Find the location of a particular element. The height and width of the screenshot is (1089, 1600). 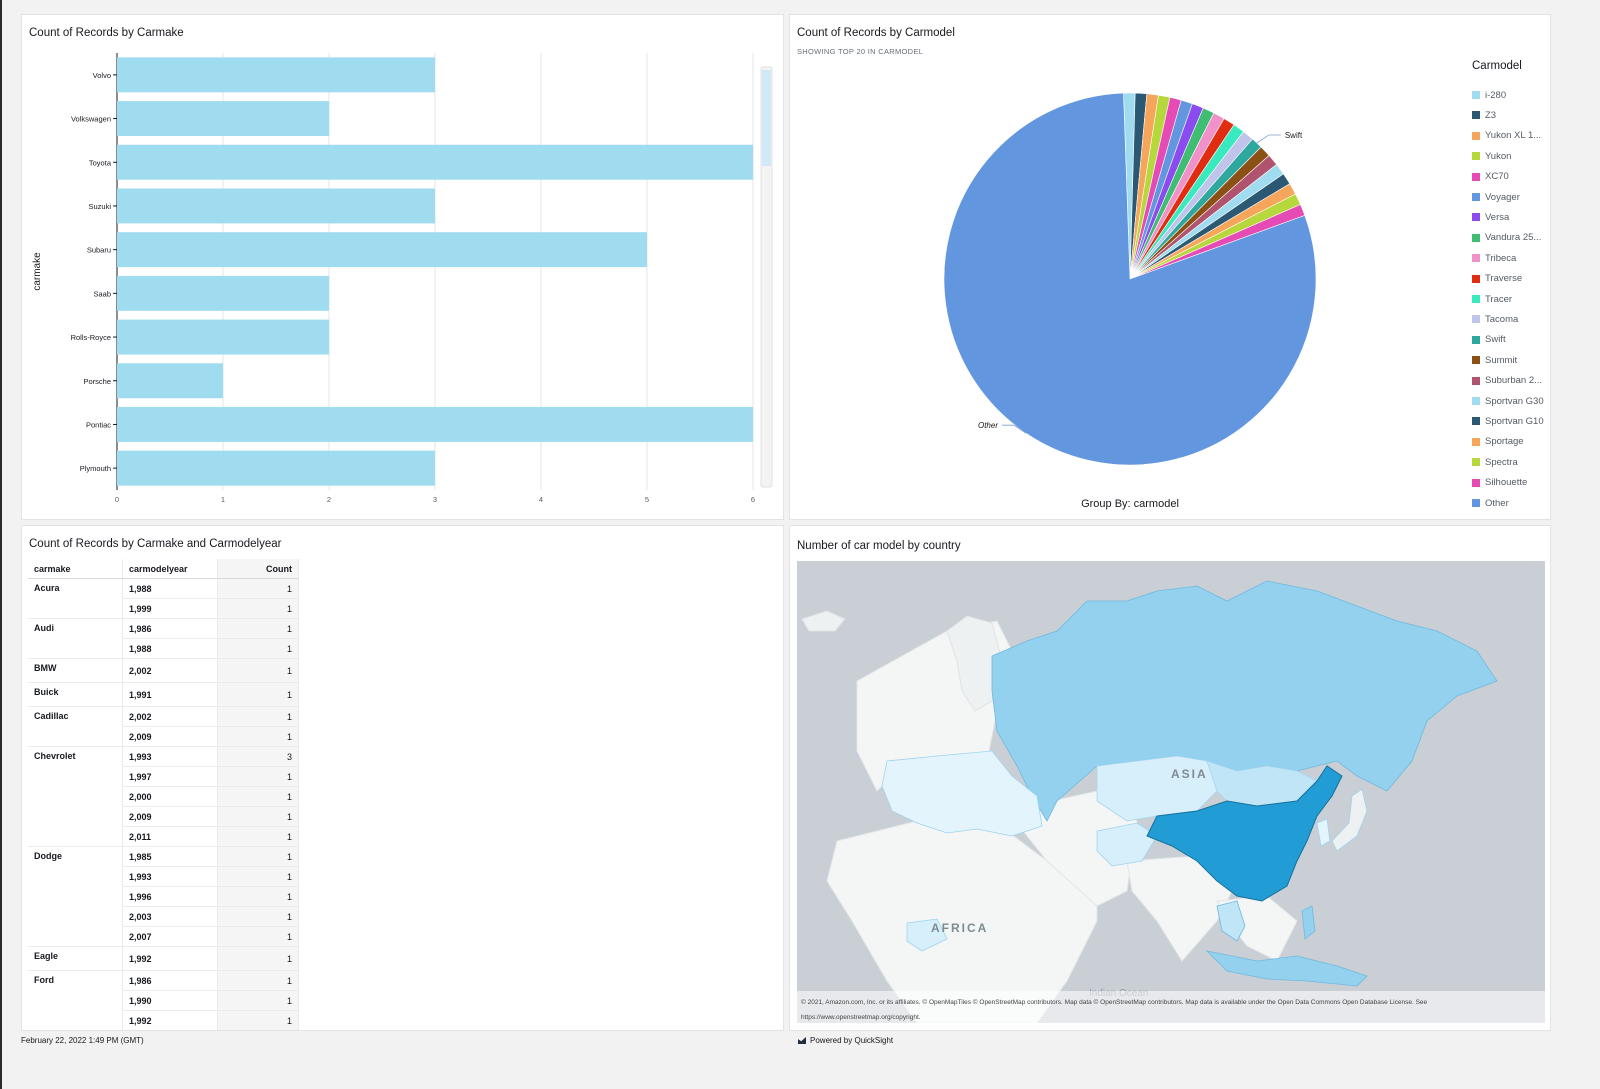

table-row: 1,990 1 is located at coordinates (163, 1000).